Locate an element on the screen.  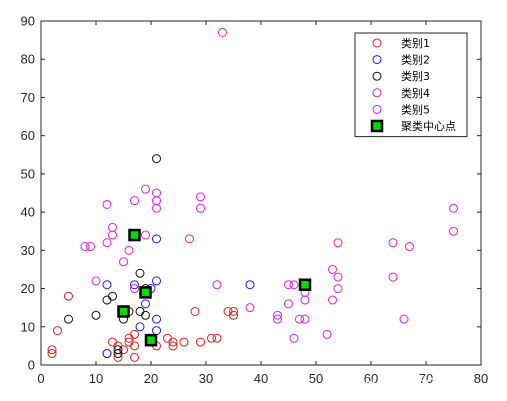
x-tick-label: 60 is located at coordinates (371, 378).